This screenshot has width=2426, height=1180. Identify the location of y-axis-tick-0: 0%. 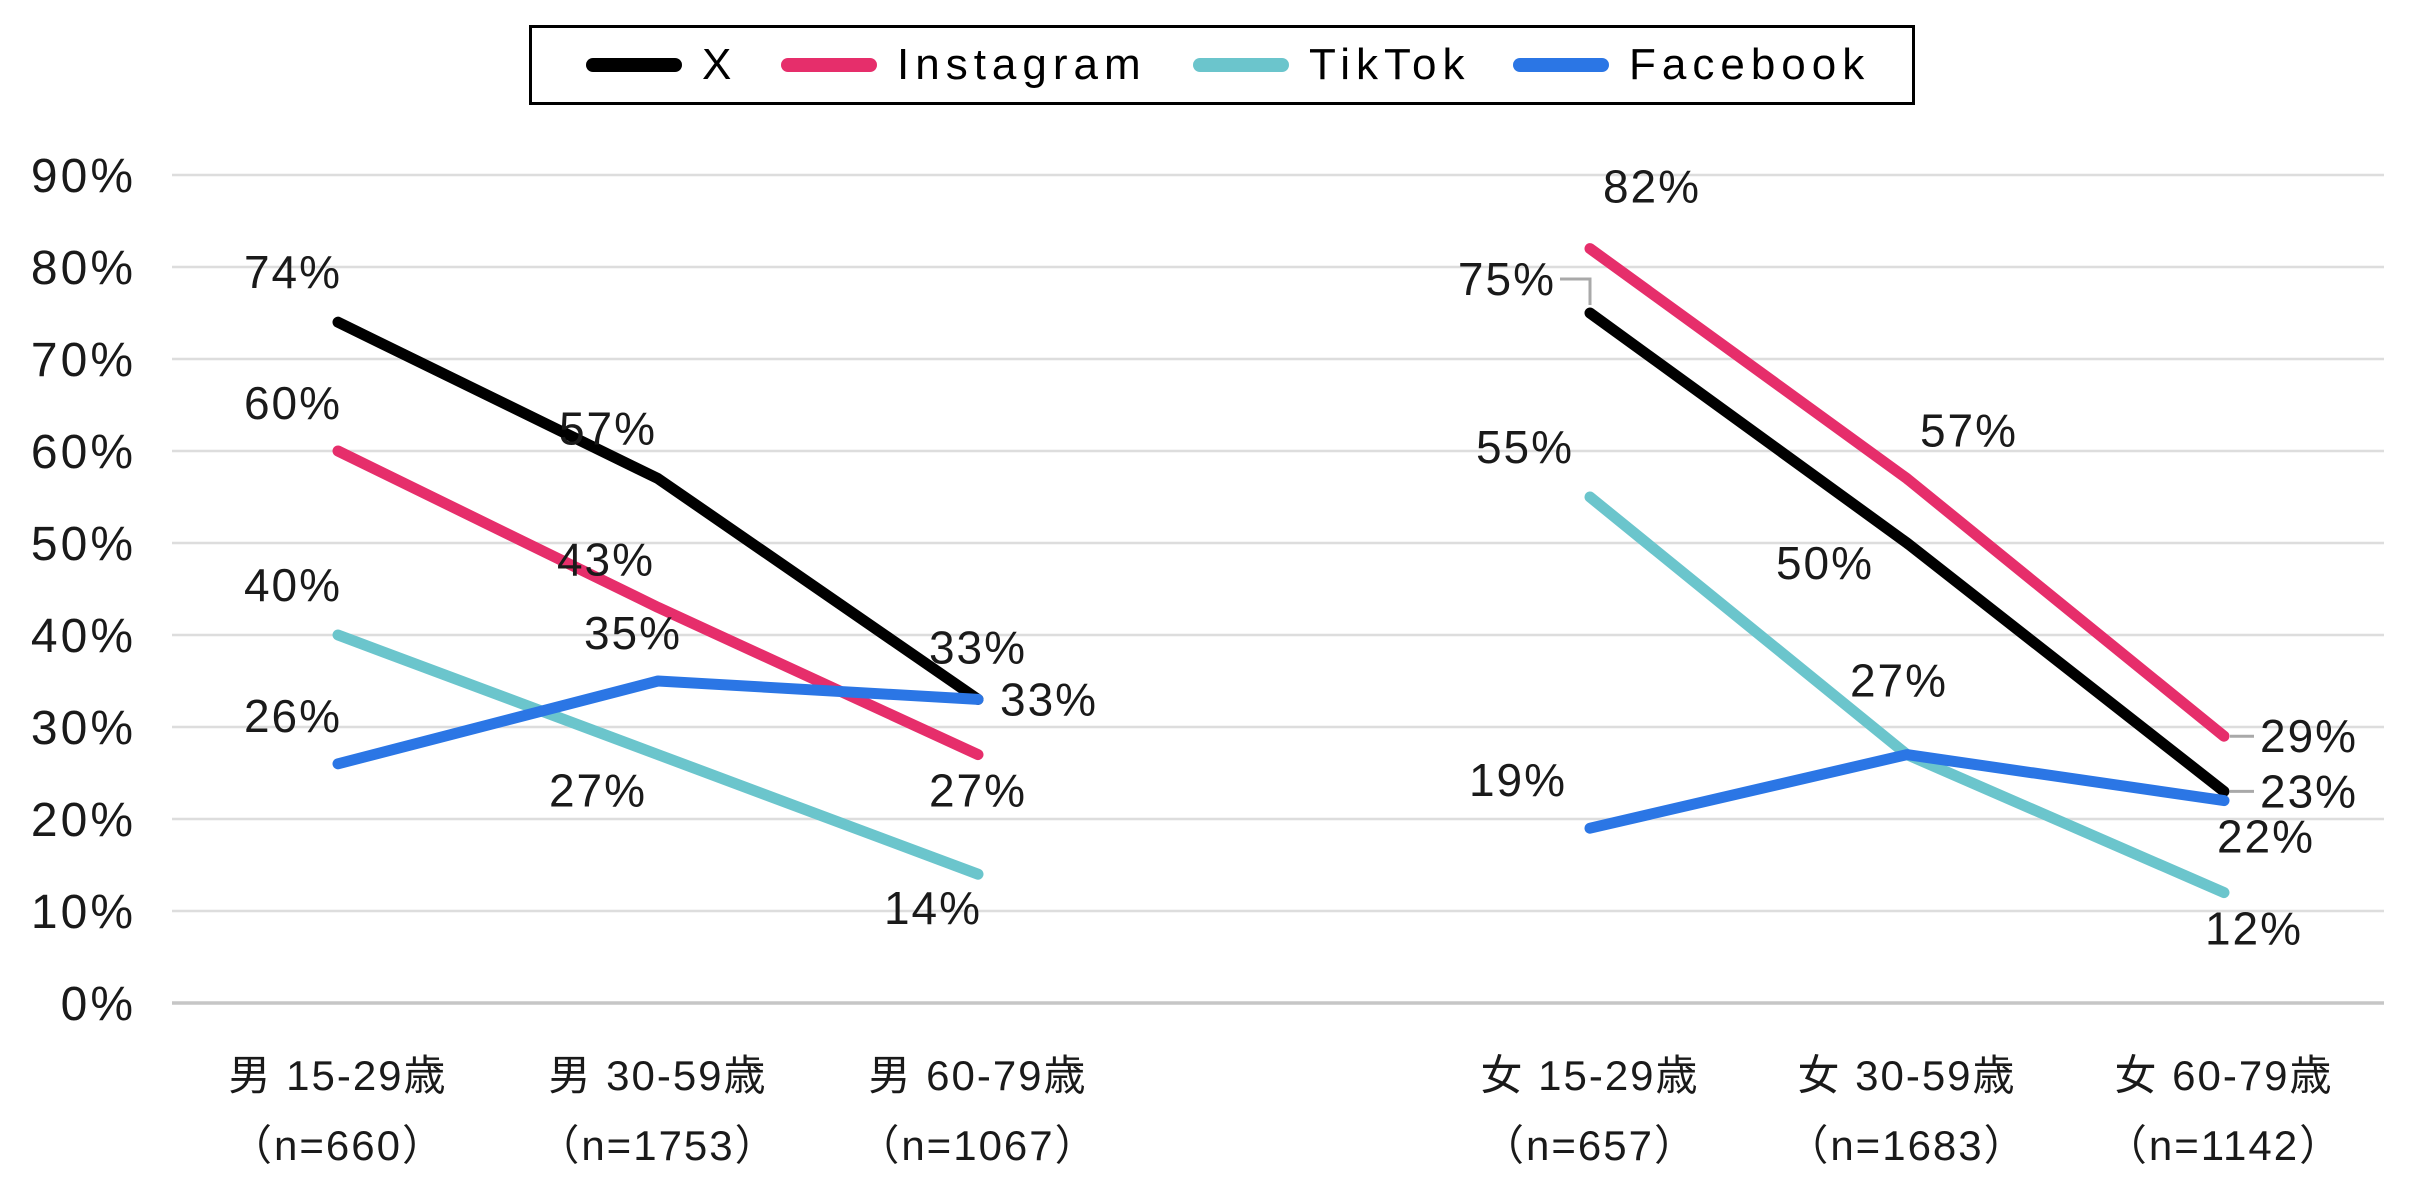
(98, 1004).